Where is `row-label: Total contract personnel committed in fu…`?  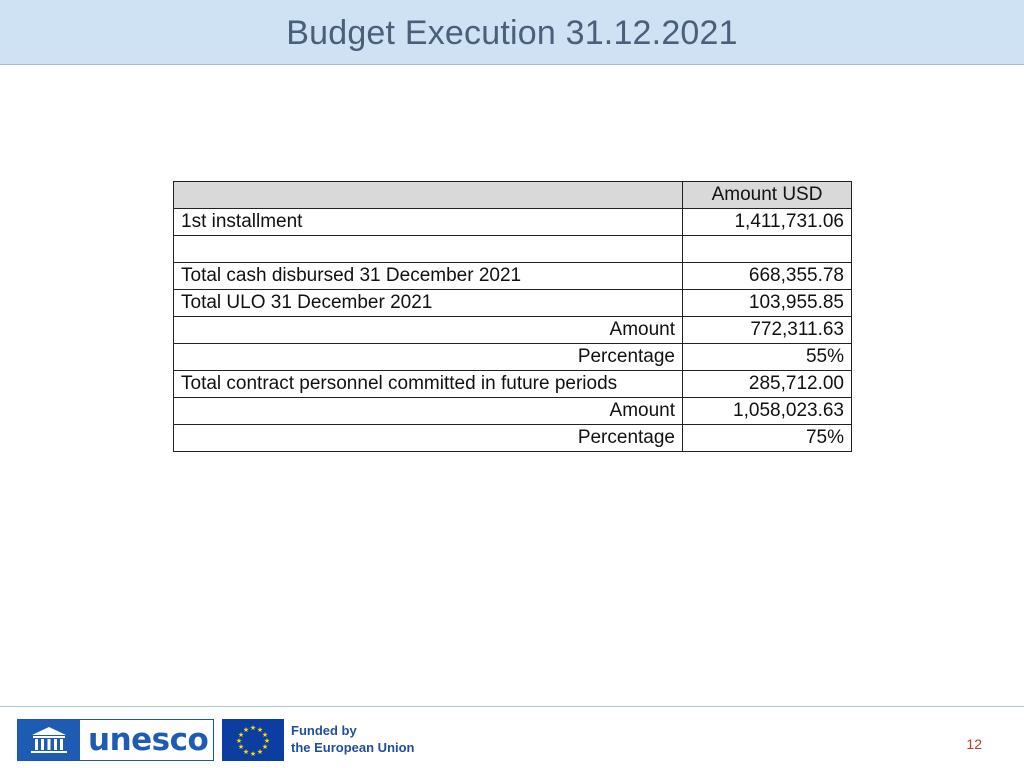 row-label: Total contract personnel committed in fu… is located at coordinates (428, 384).